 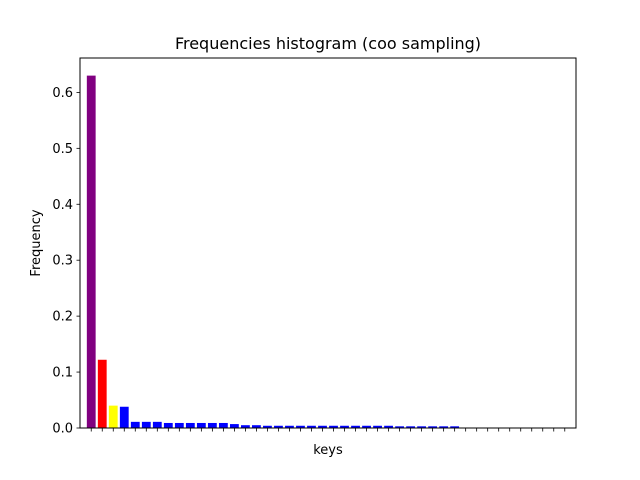 I want to click on x-axis-label: keys, so click(x=328, y=450).